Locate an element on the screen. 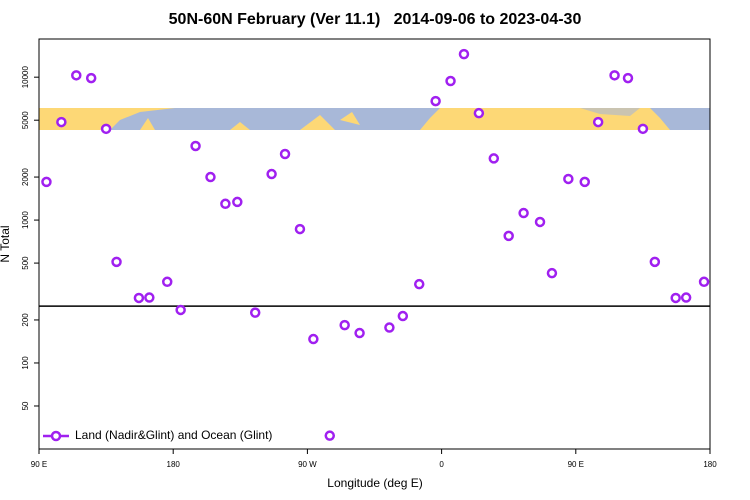 The image size is (750, 500). map-strip is located at coordinates (374, 119).